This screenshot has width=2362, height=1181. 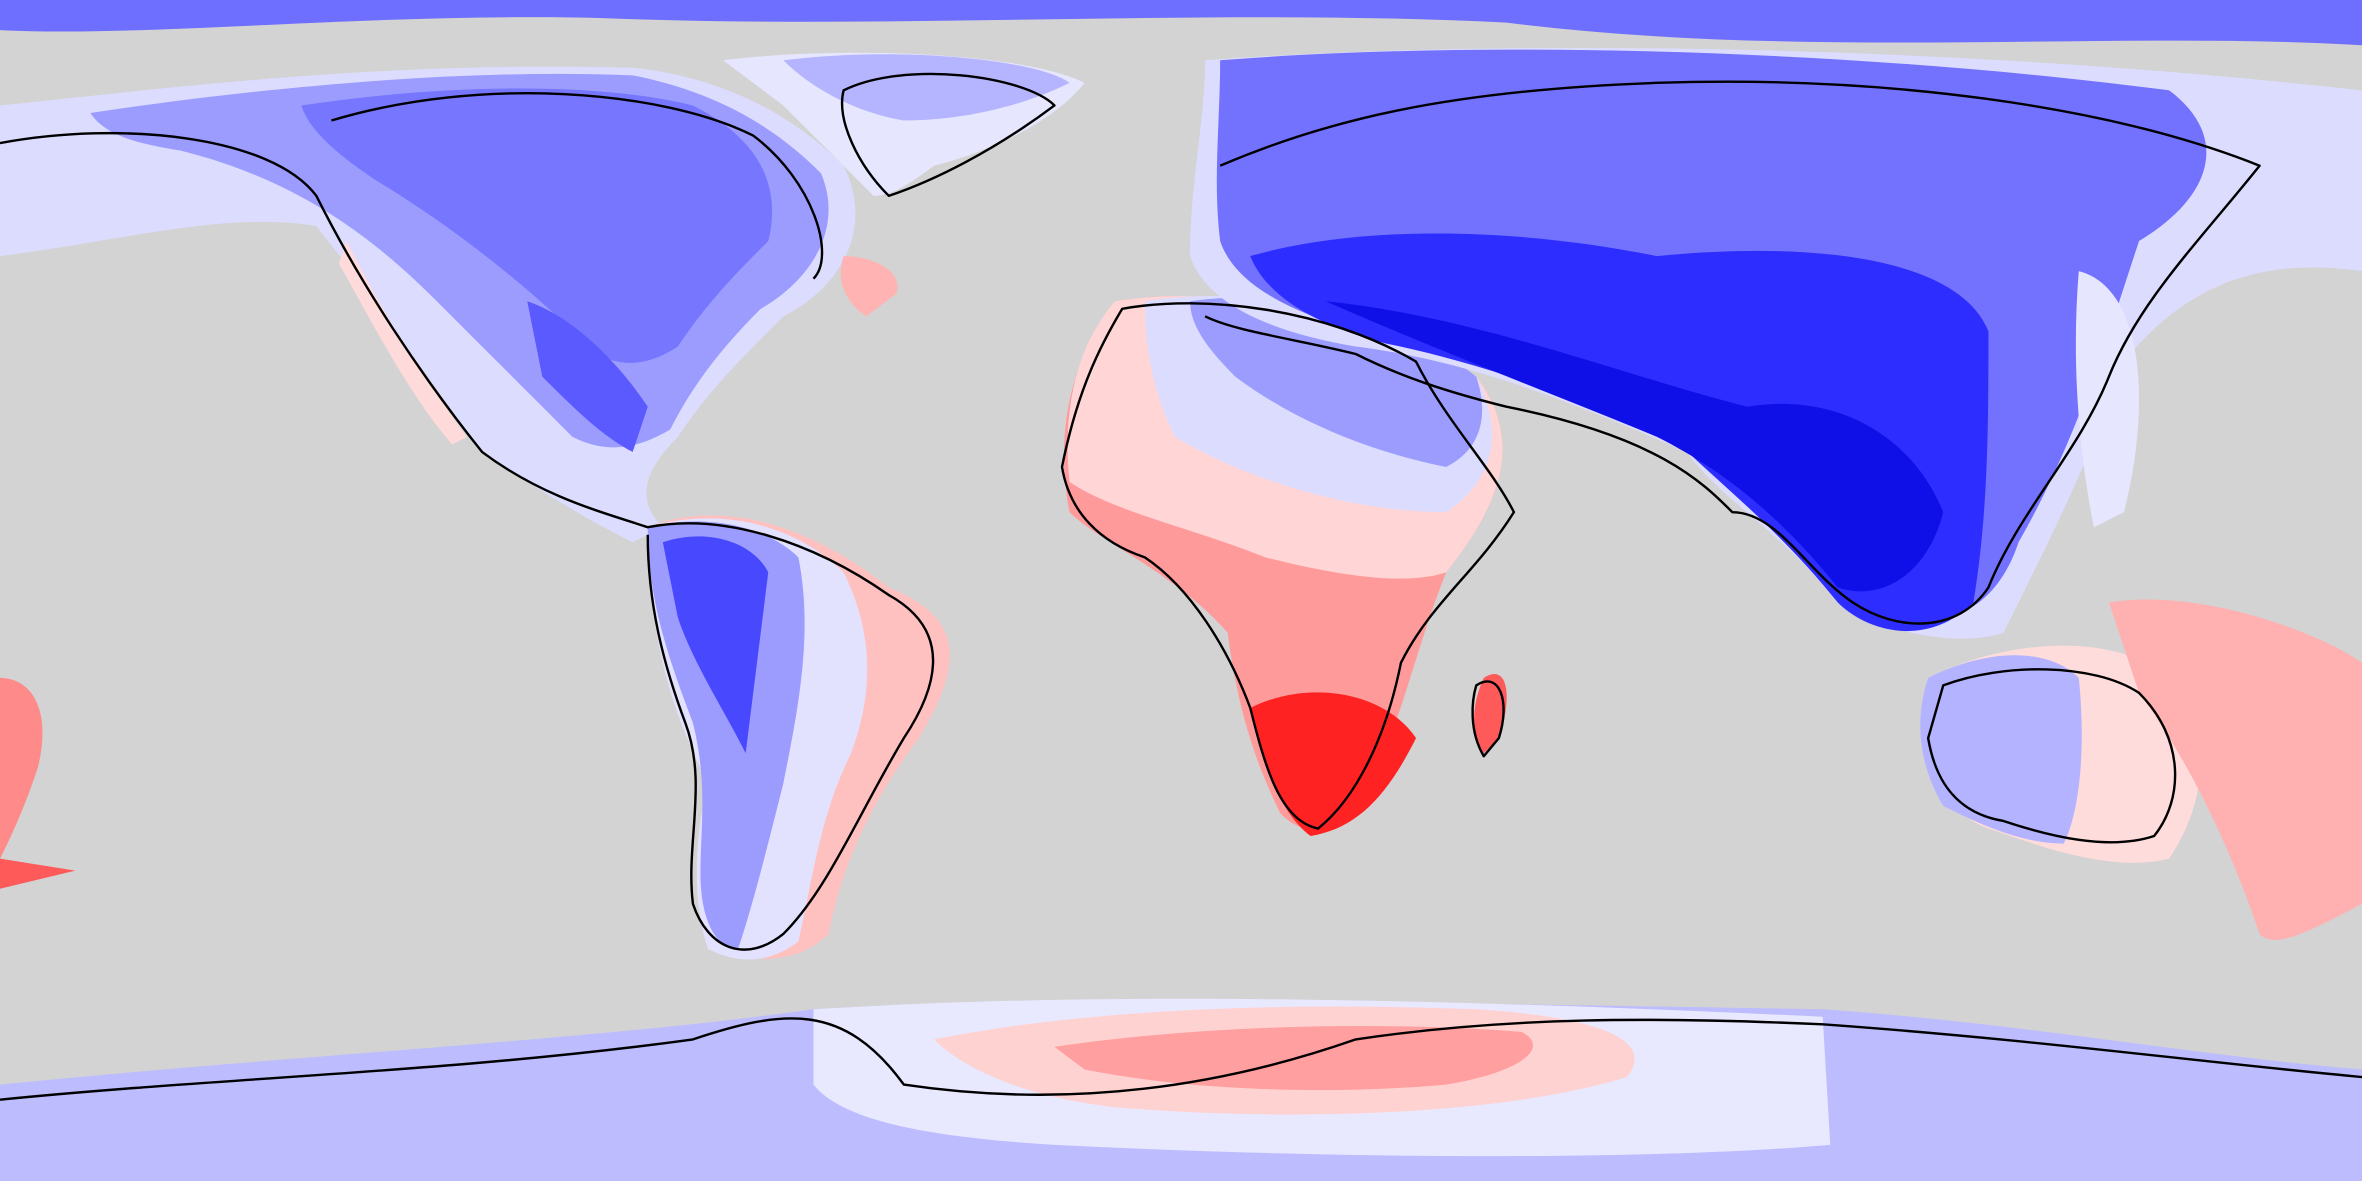 I want to click on north-america, so click(x=428, y=304).